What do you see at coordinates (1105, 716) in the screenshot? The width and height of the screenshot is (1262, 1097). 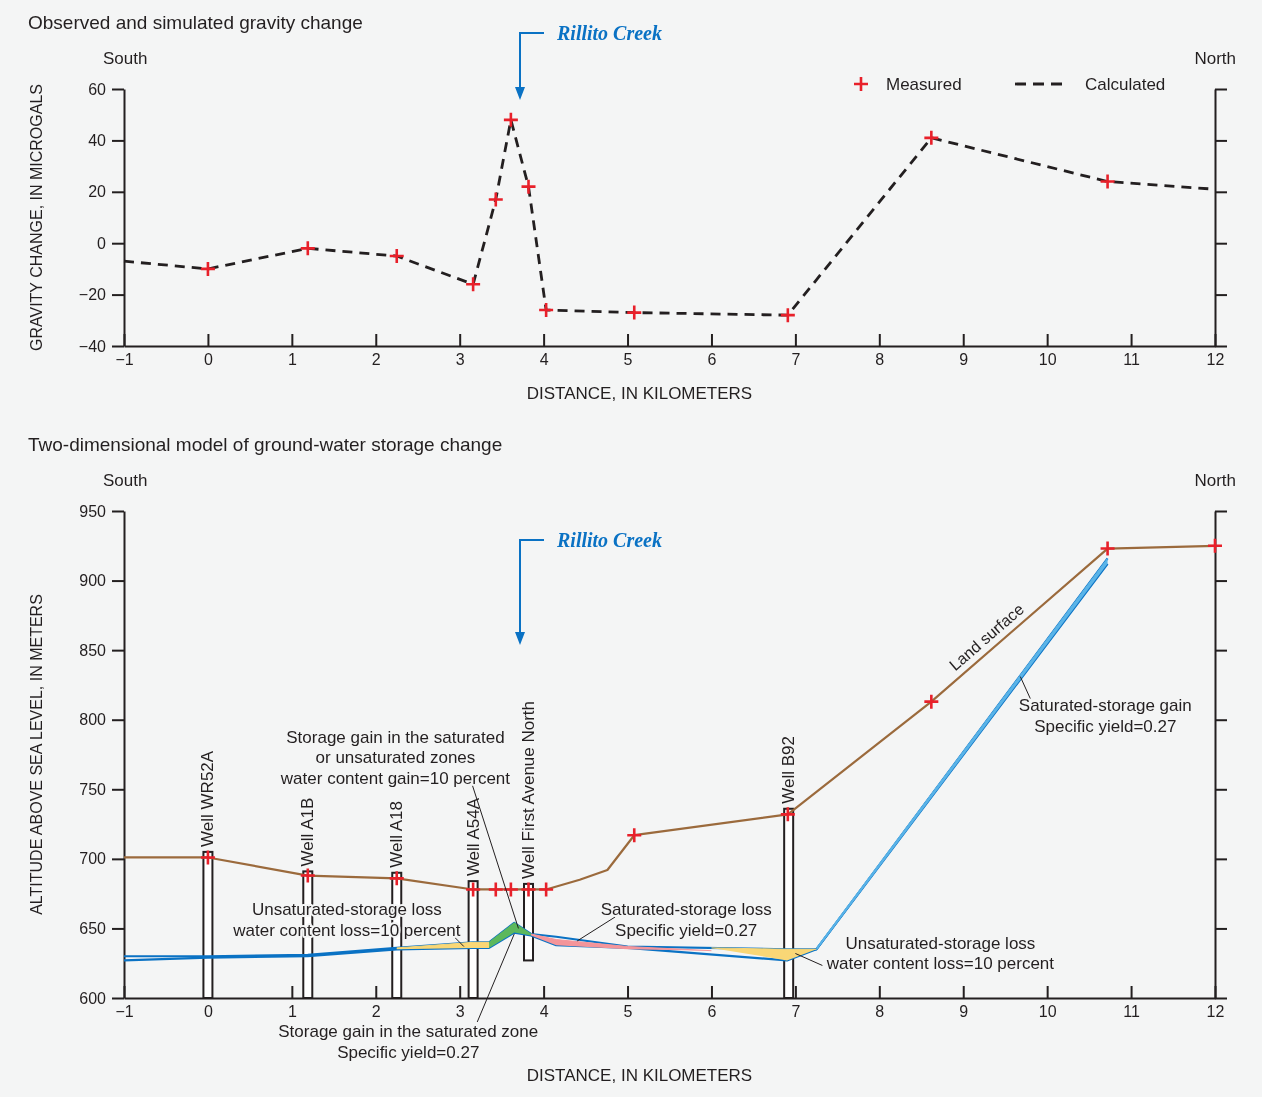 I see `annotation: Saturated-storage gain Specific yield=0.27` at bounding box center [1105, 716].